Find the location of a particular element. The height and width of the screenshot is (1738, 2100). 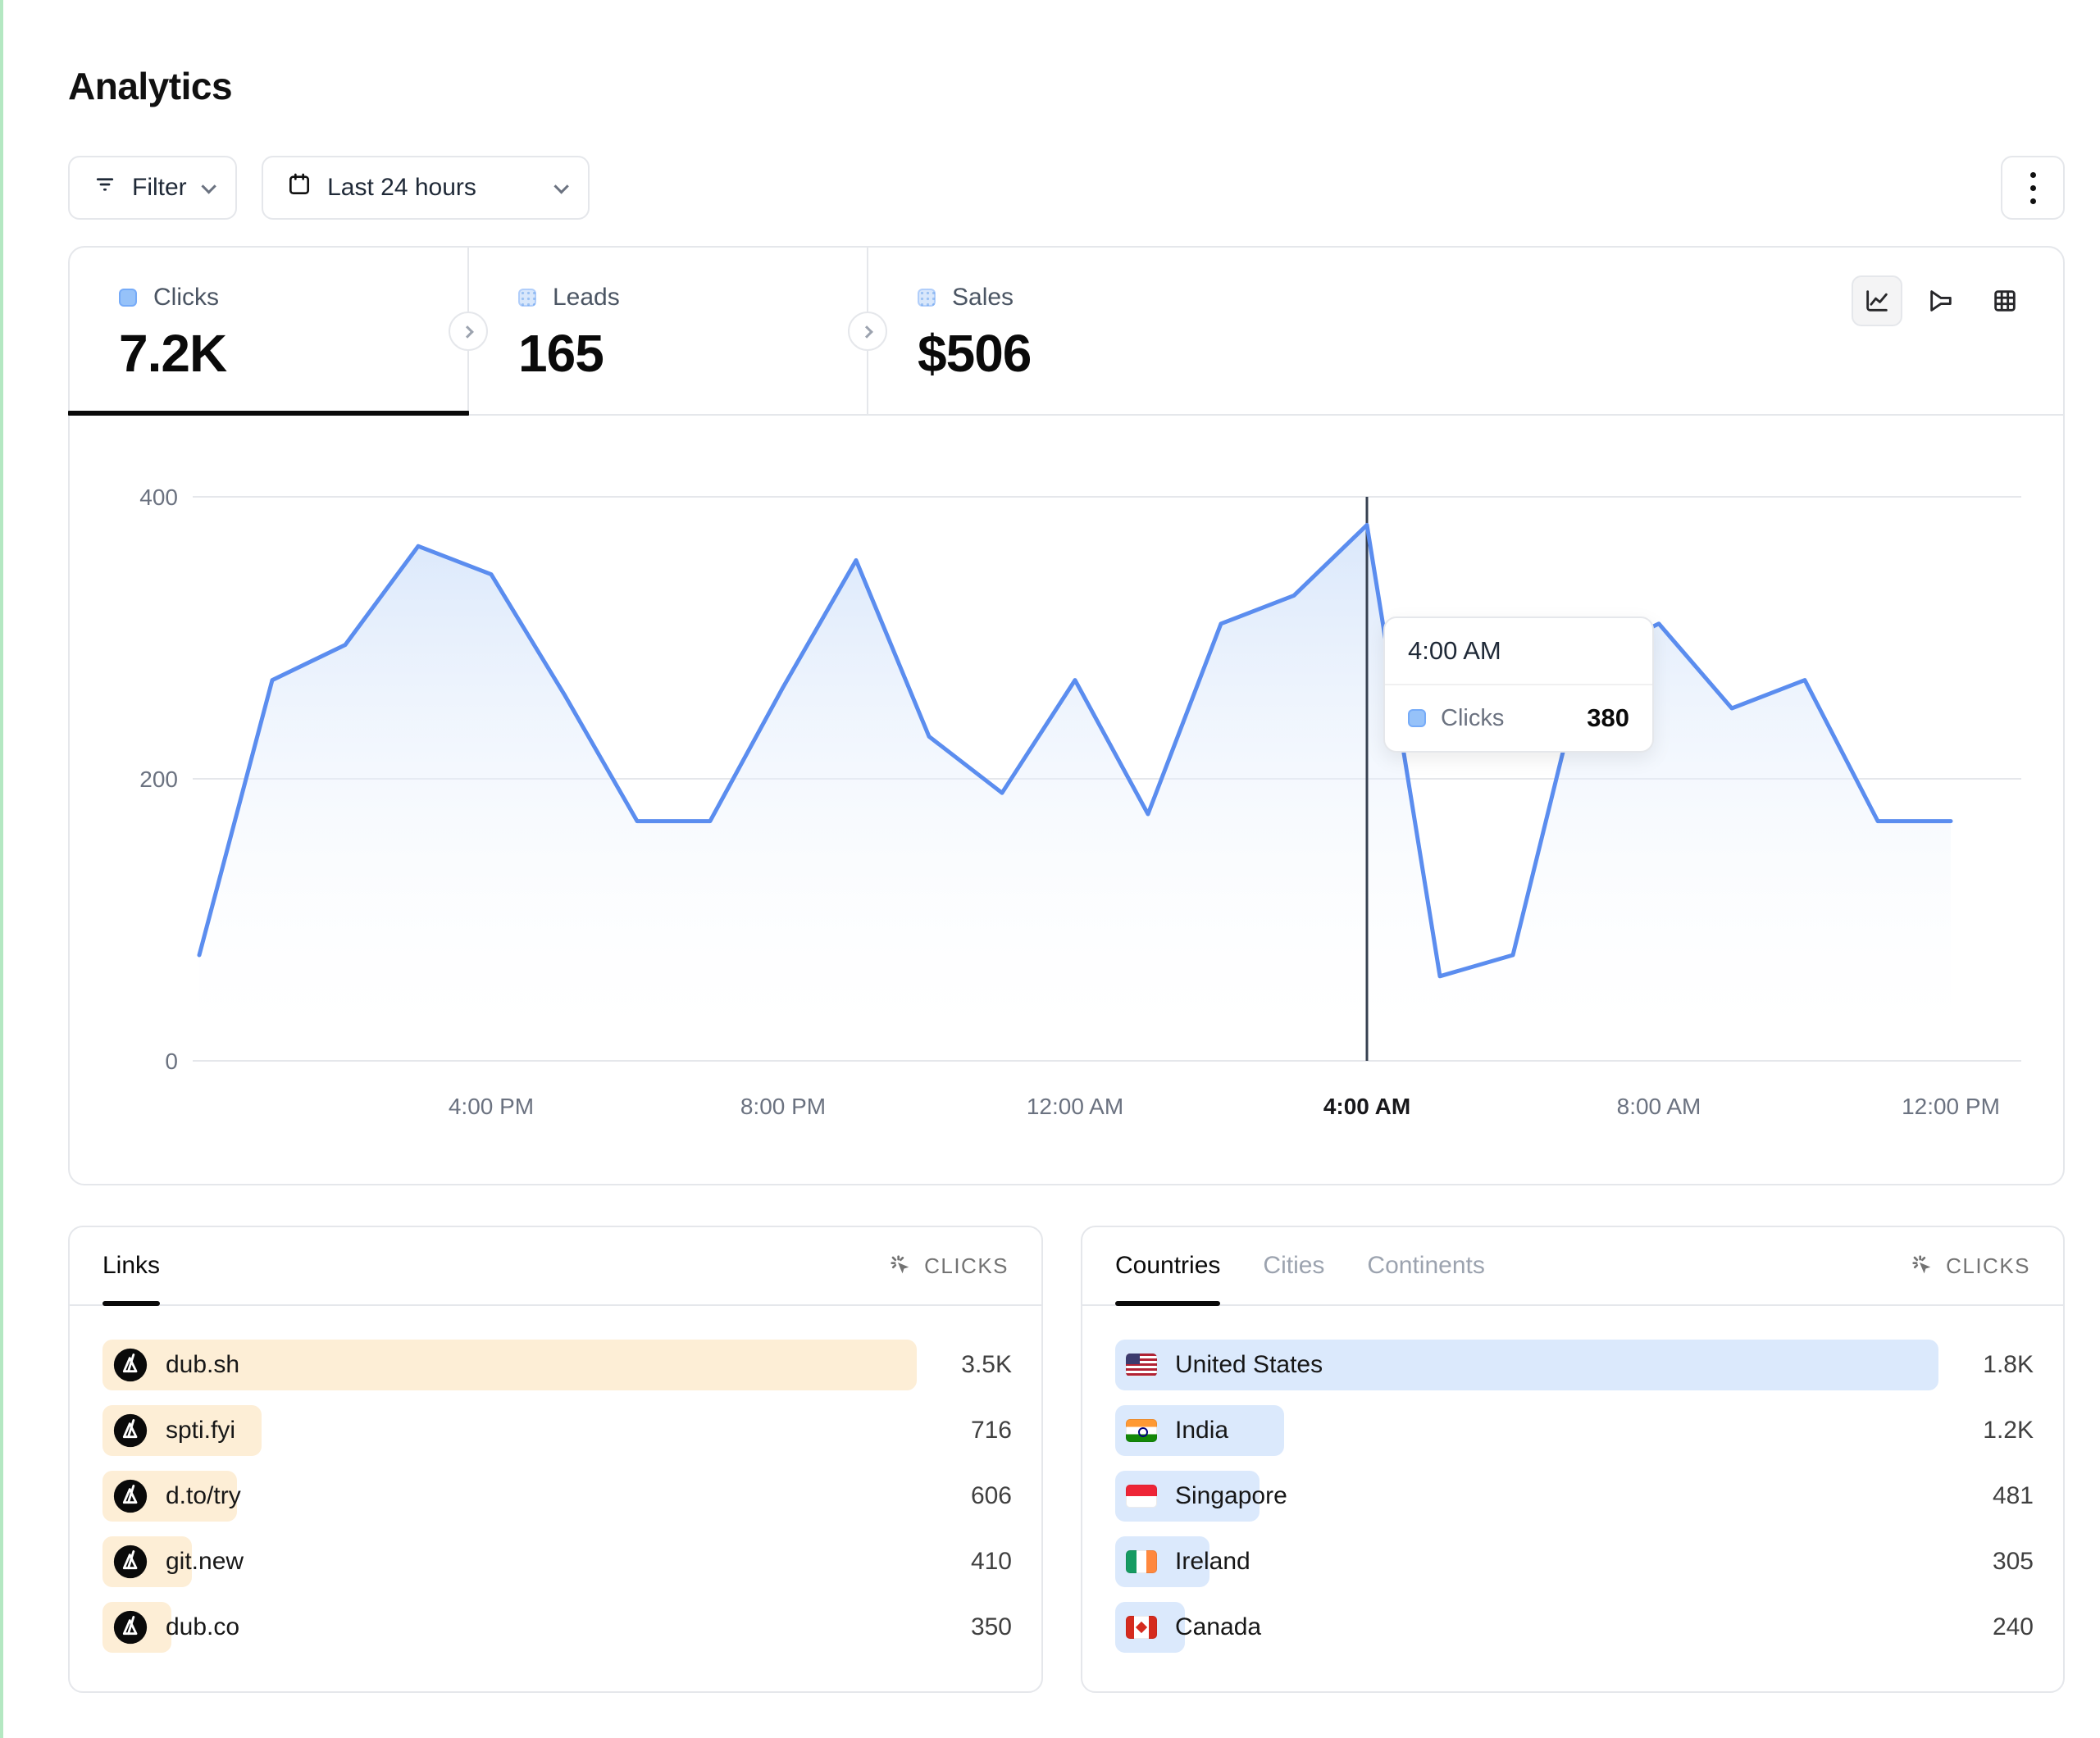

y-axis-tick-label: 200 is located at coordinates (158, 779).